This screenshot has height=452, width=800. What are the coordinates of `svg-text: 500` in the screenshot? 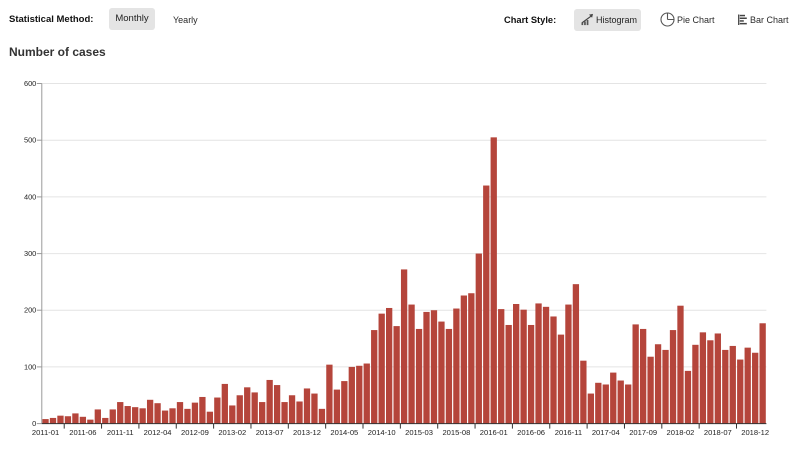 It's located at (30, 140).